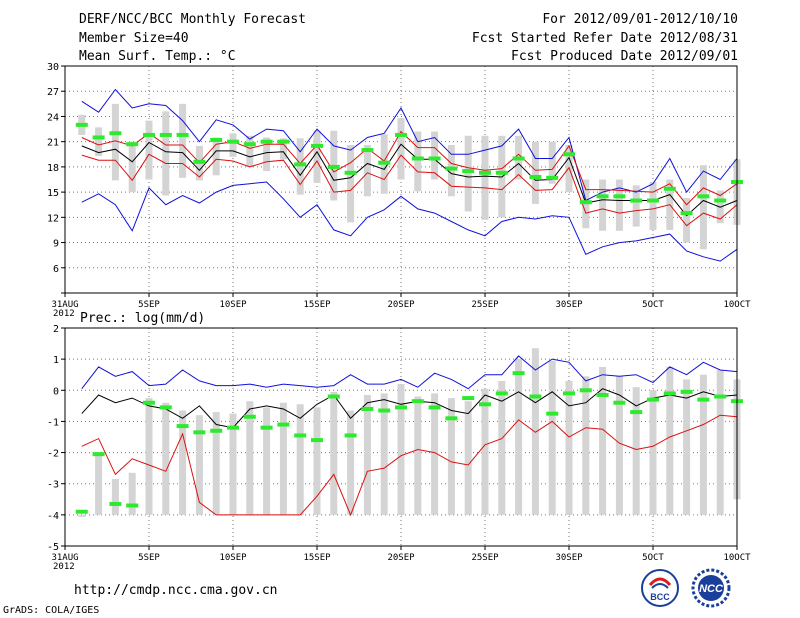 This screenshot has height=618, width=800. What do you see at coordinates (737, 305) in the screenshot?
I see `temp-xtick-label: 10OCT` at bounding box center [737, 305].